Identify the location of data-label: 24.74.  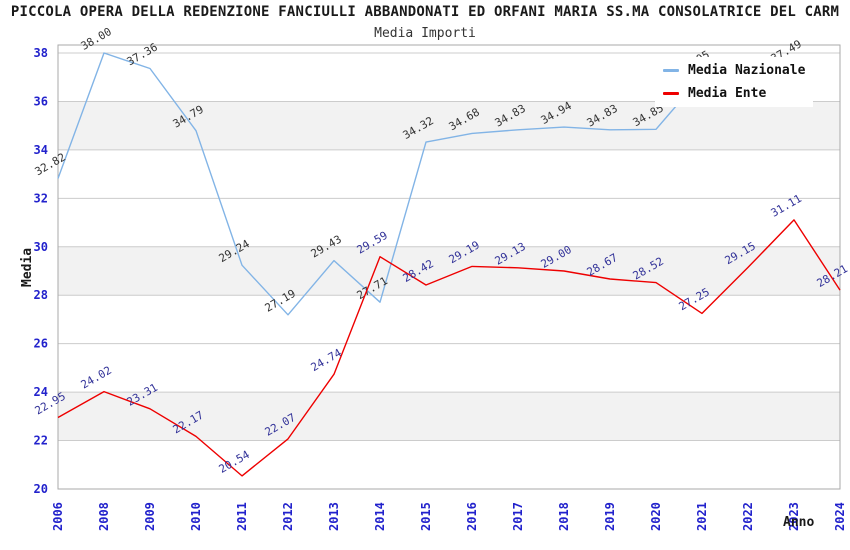
(327, 360).